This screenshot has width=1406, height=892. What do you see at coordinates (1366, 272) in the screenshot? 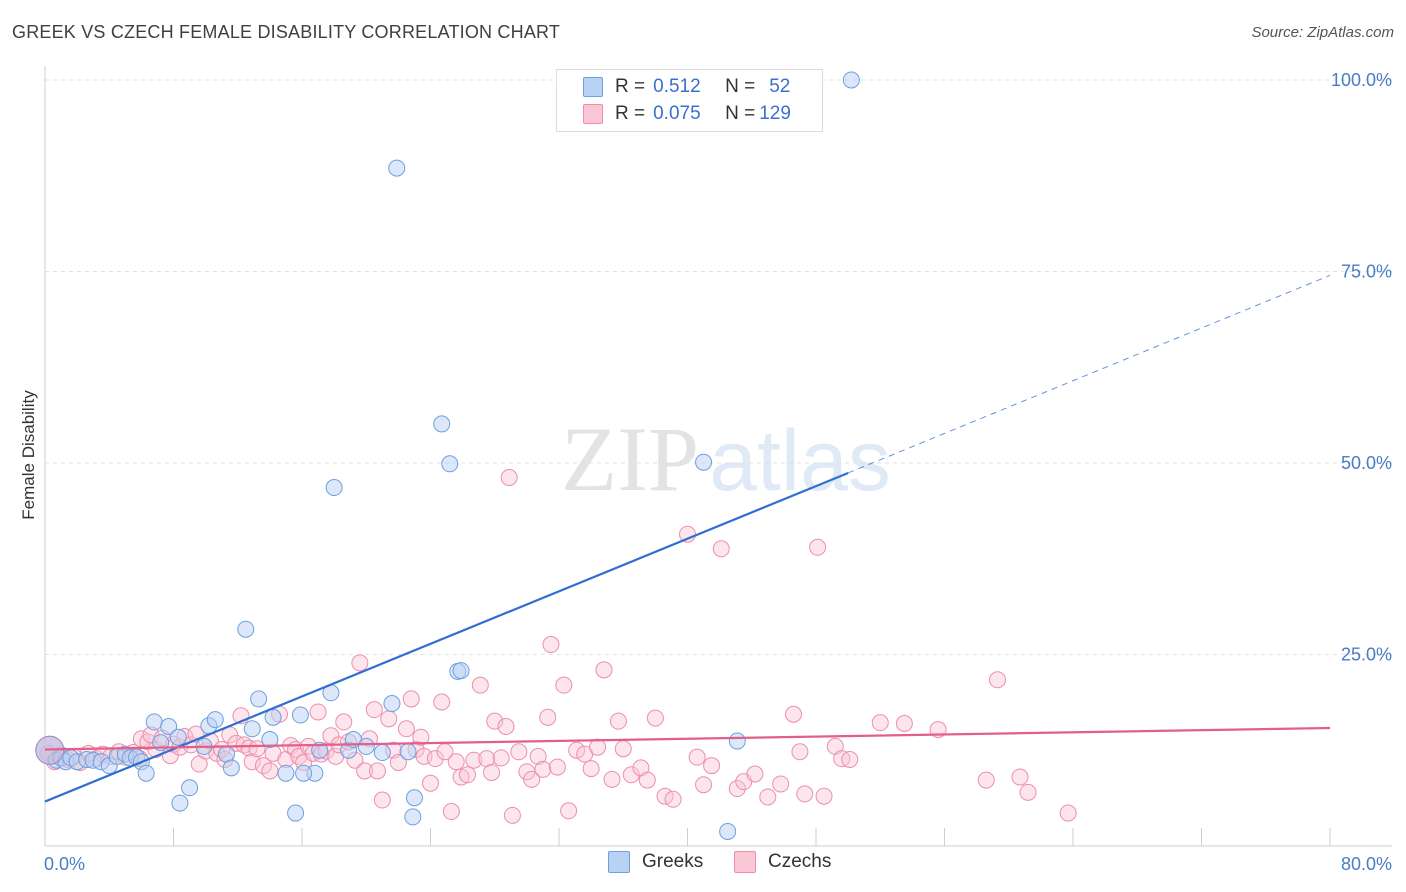
I see `y-tick-label: 75.0%` at bounding box center [1366, 272].